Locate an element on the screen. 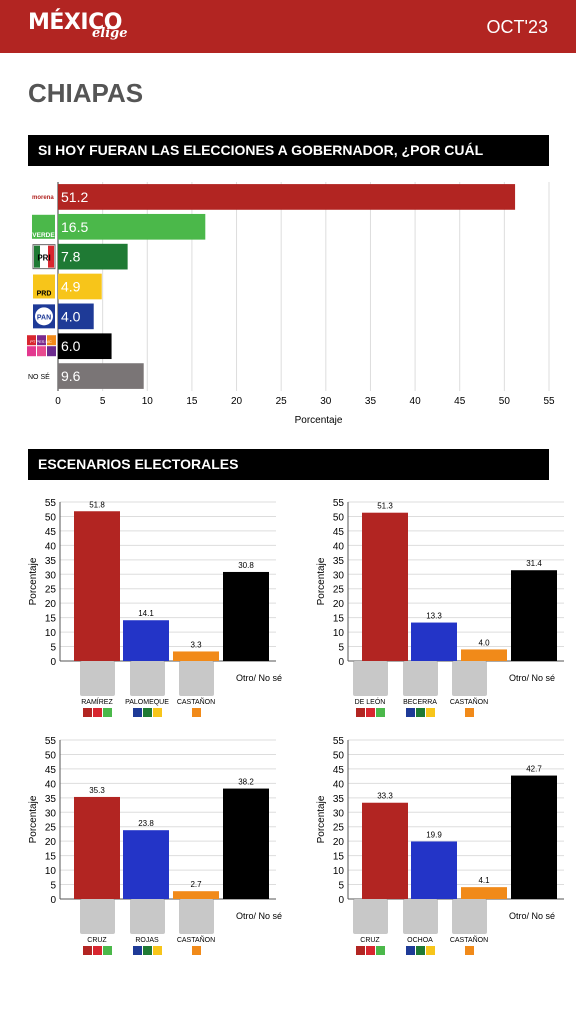 The height and width of the screenshot is (1024, 576). bar-value-label: 19.9 is located at coordinates (434, 834).